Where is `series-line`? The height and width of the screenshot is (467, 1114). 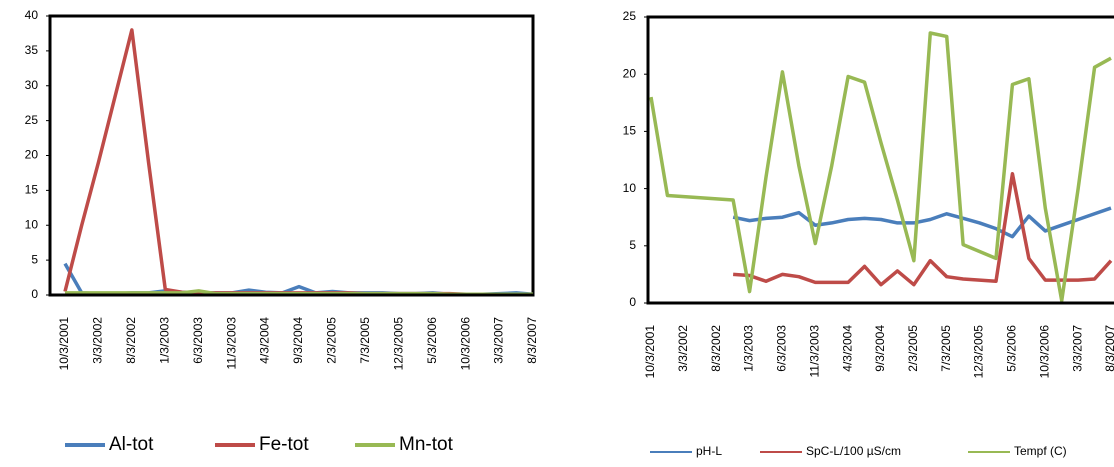
series-line is located at coordinates (923, 229).